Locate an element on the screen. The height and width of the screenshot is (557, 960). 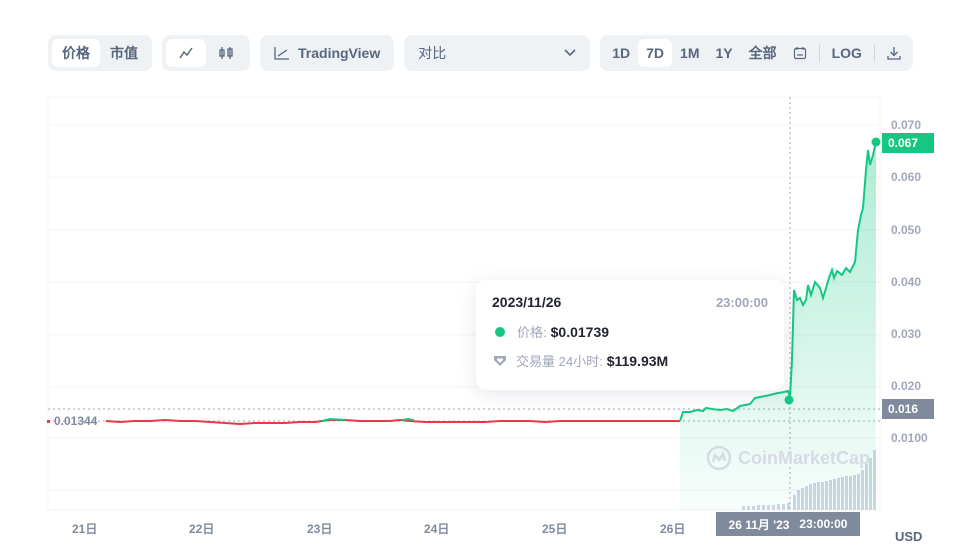
tradingview-label: TradingView is located at coordinates (339, 53).